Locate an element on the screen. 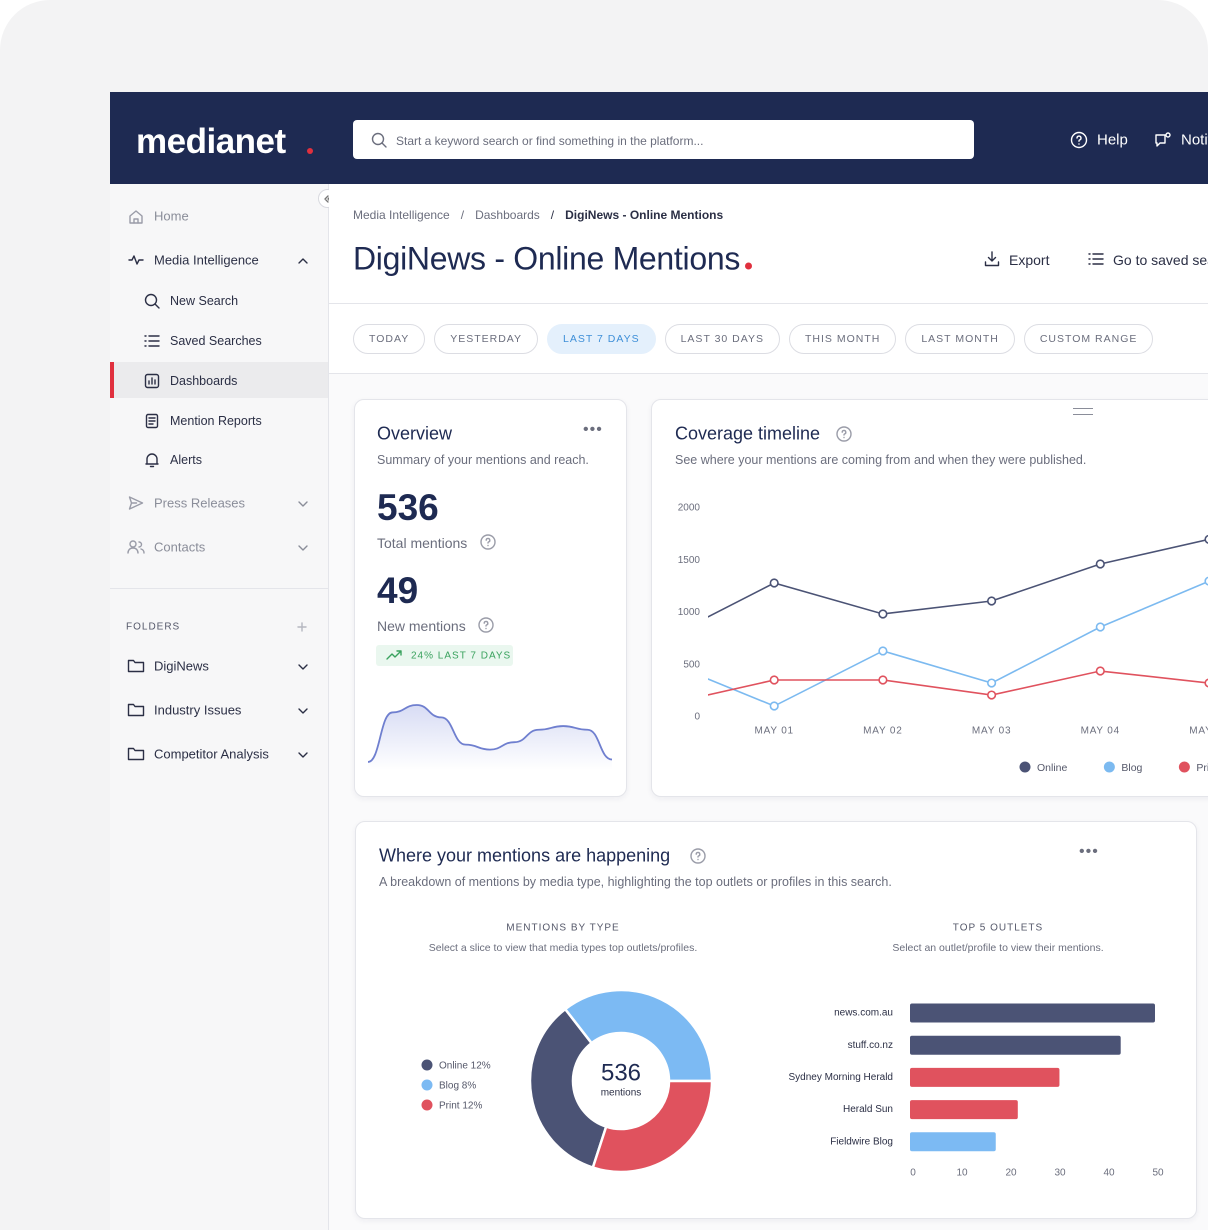 The image size is (1208, 1230). notifications-link: Notifications is located at coordinates (1194, 140).